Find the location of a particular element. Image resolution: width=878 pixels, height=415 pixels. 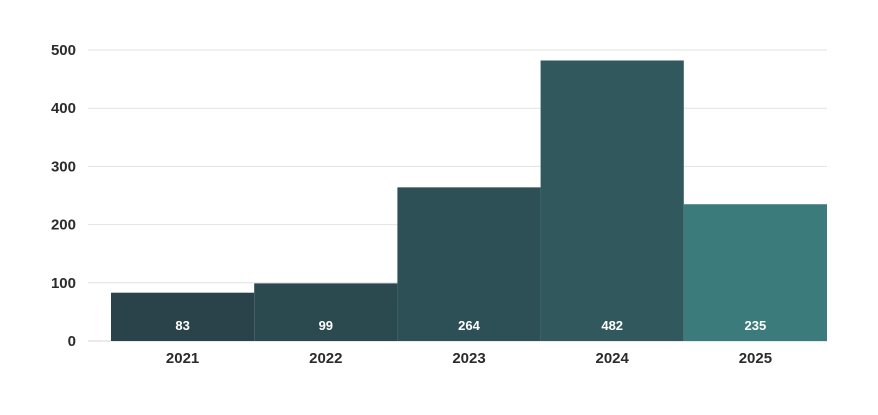

x-tick-label: 2021 is located at coordinates (182, 358).